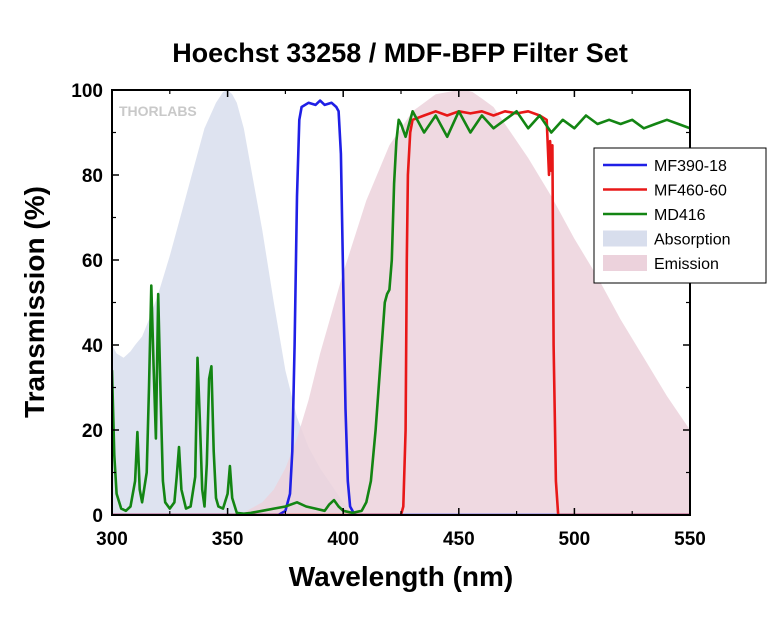  Describe the element at coordinates (34, 302) in the screenshot. I see `y-axis-label: Transmission (%)` at that location.